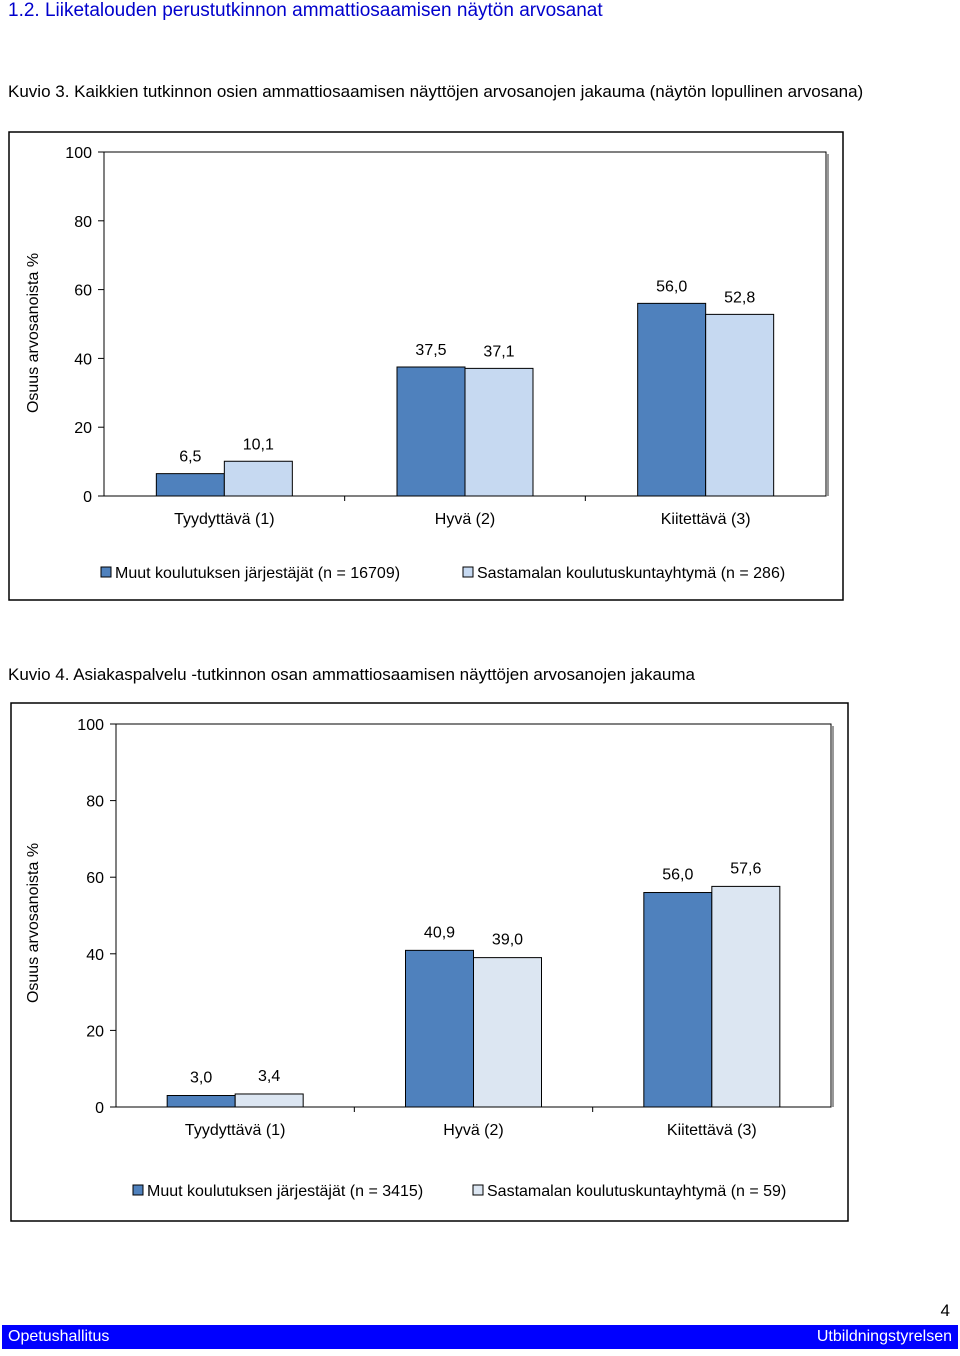  I want to click on data-label: 37,5, so click(430, 350).